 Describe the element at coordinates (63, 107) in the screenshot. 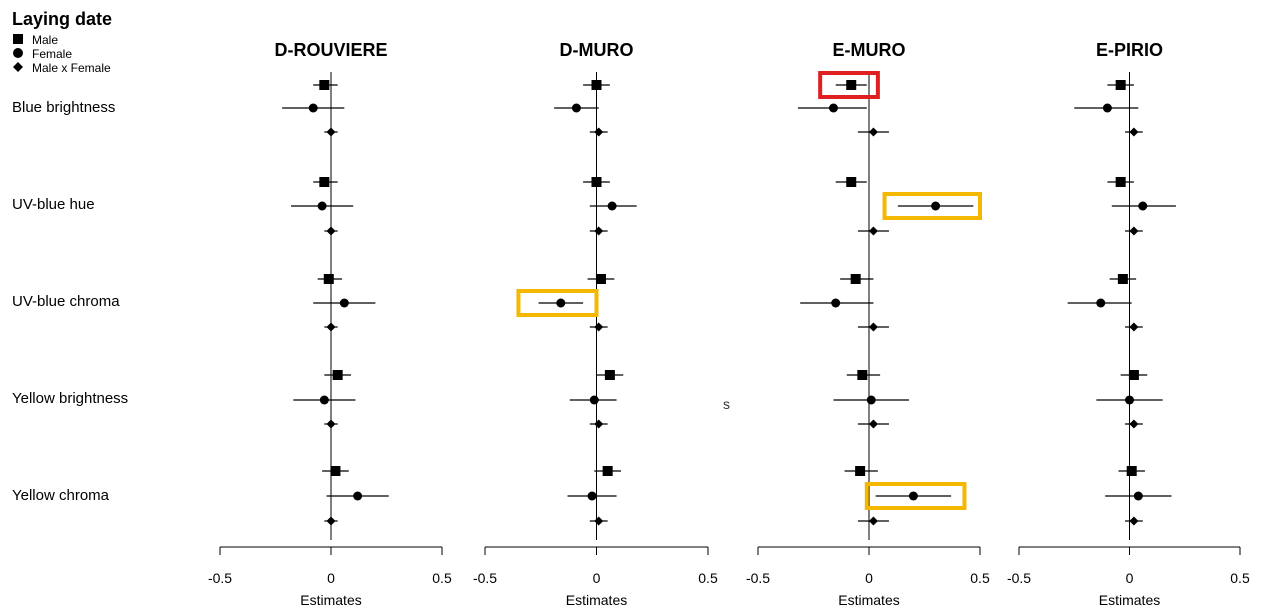

I see `row-label: Blue brightness` at that location.